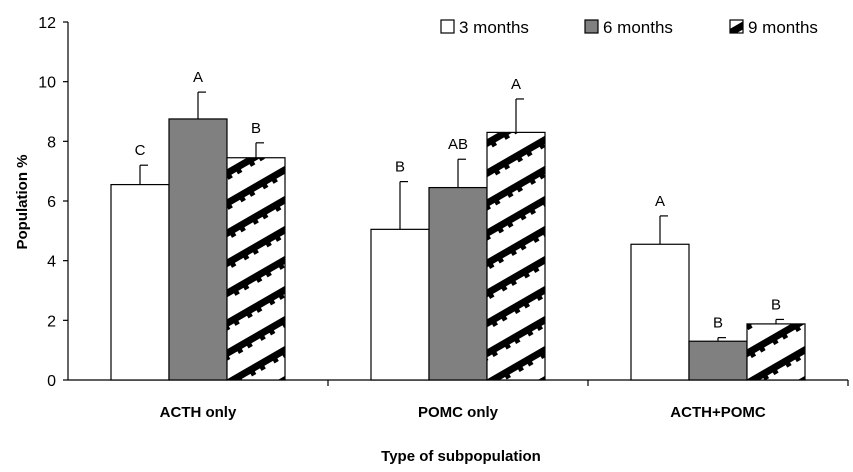 Image resolution: width=853 pixels, height=472 pixels. Describe the element at coordinates (22, 202) in the screenshot. I see `y-axis-title: Population %` at that location.